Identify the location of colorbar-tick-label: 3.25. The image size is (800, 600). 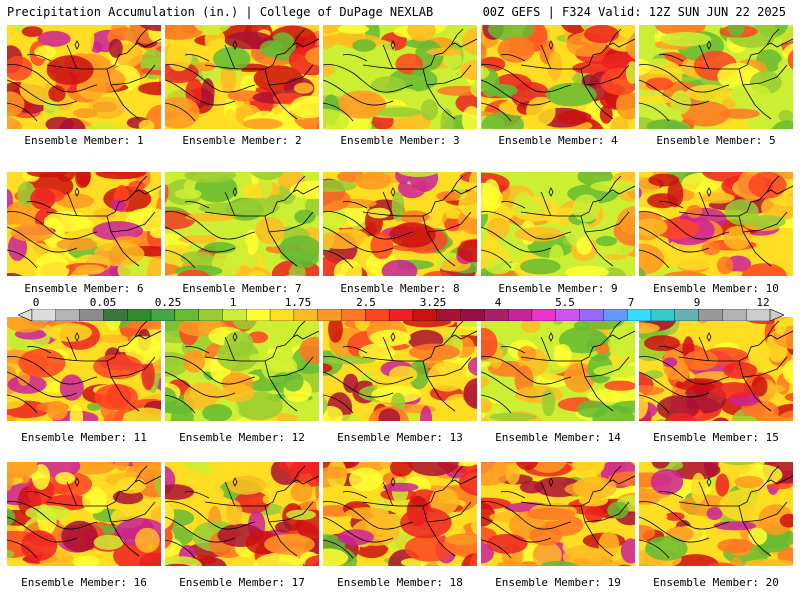
(433, 302).